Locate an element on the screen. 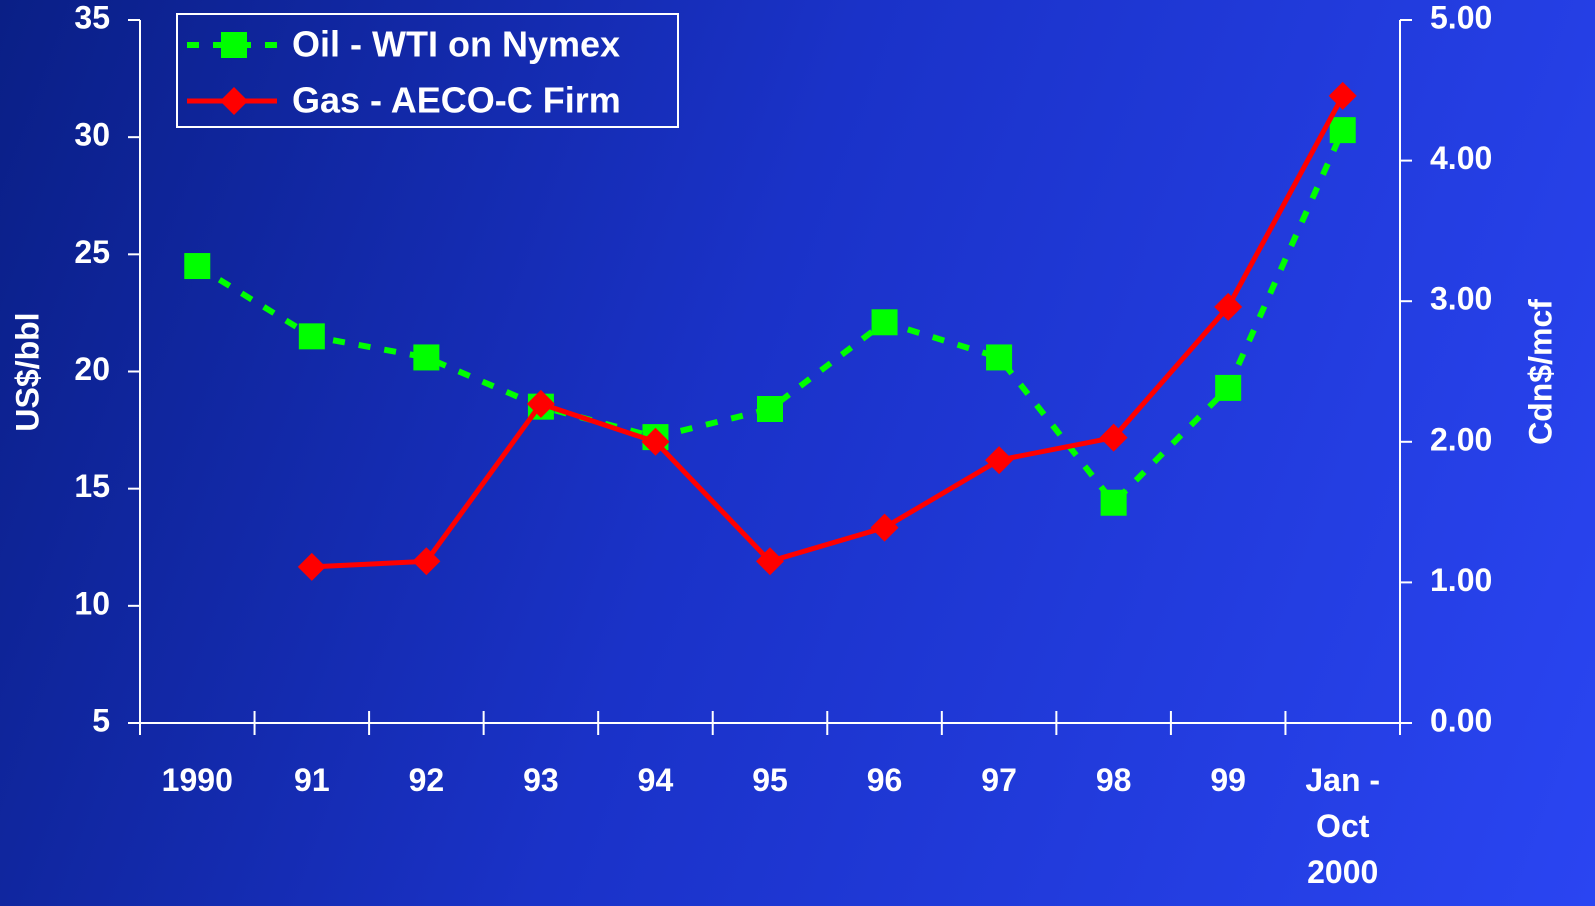  y2-tick-label: 0.00 is located at coordinates (1461, 720).